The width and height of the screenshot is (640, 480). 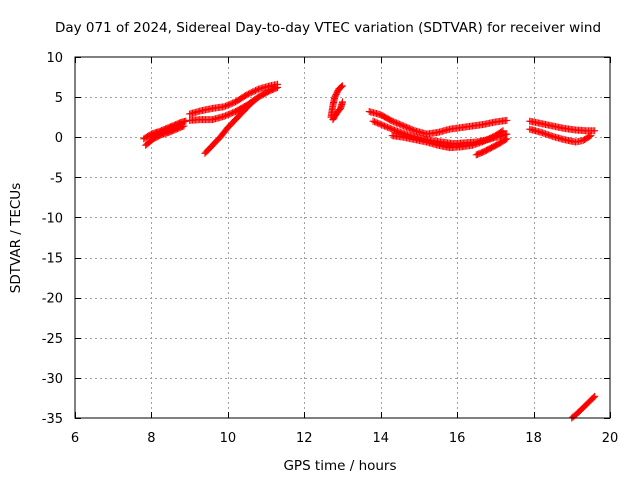 I want to click on y-tick-label: -15, so click(x=52, y=259).